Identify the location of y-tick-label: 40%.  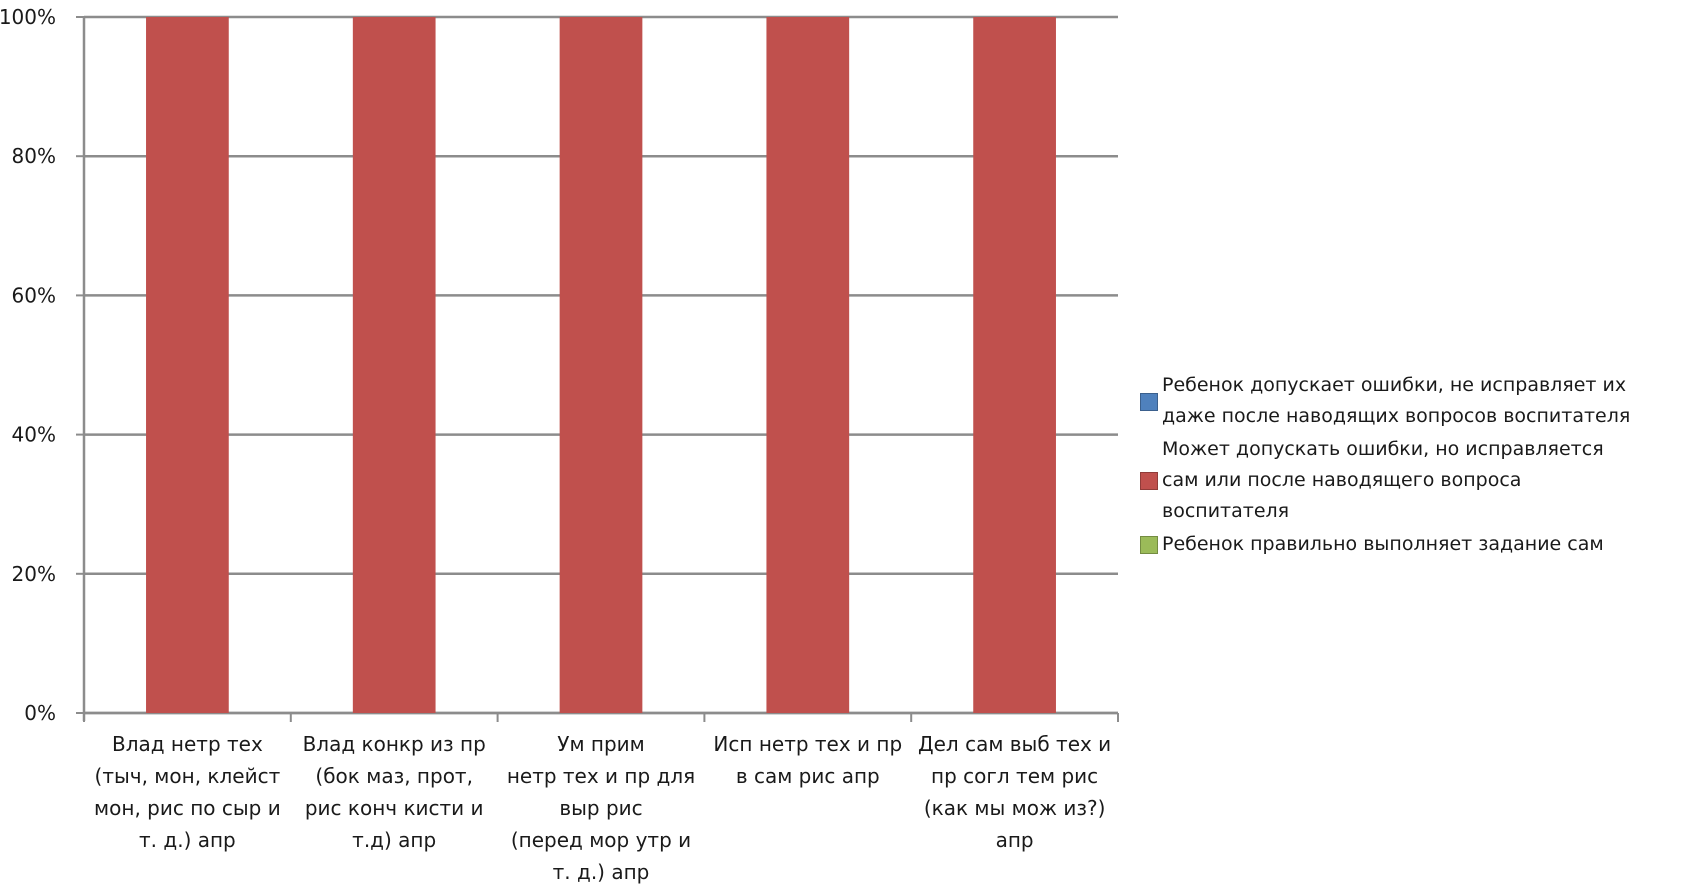
(34, 435).